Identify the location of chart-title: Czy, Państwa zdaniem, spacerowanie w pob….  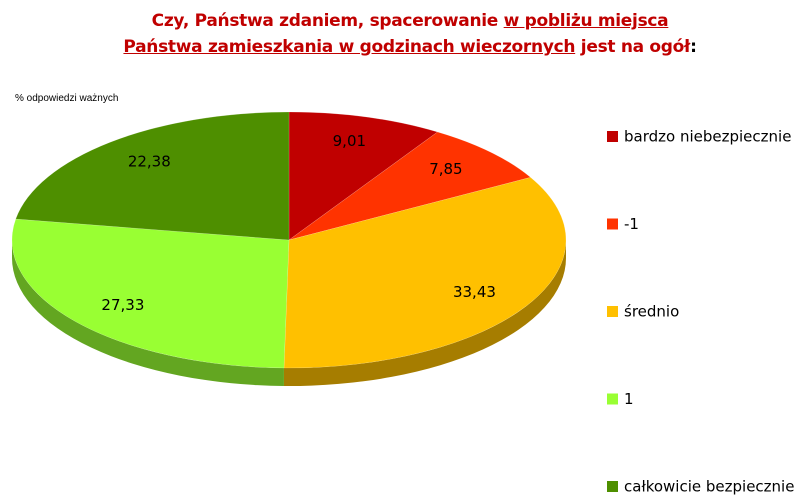
(410, 34).